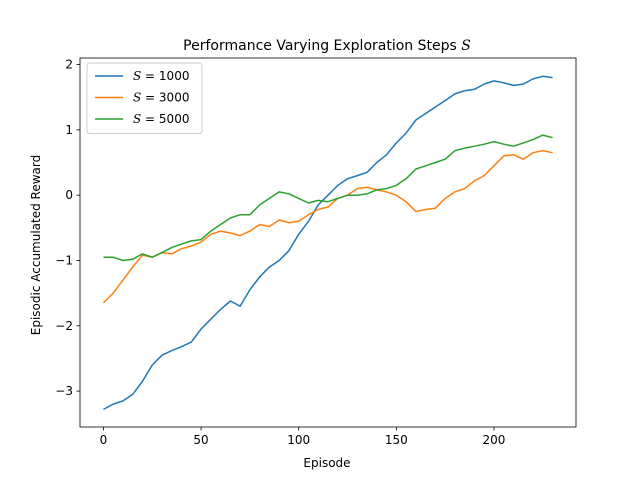 This screenshot has height=480, width=640. What do you see at coordinates (298, 440) in the screenshot?
I see `x-tick-label: 100` at bounding box center [298, 440].